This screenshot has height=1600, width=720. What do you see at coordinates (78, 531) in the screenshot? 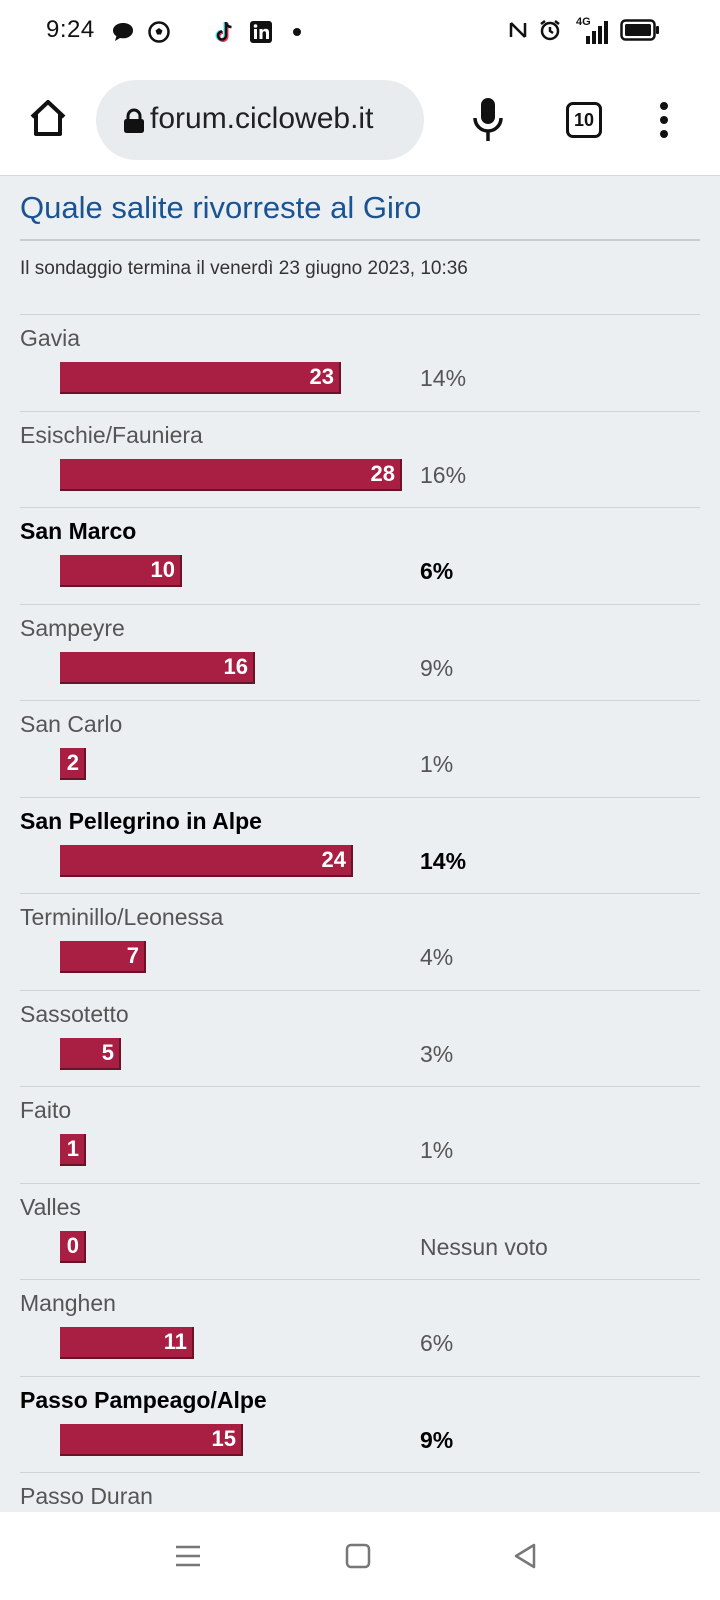
I see `poll-option-label: San Marco` at bounding box center [78, 531].